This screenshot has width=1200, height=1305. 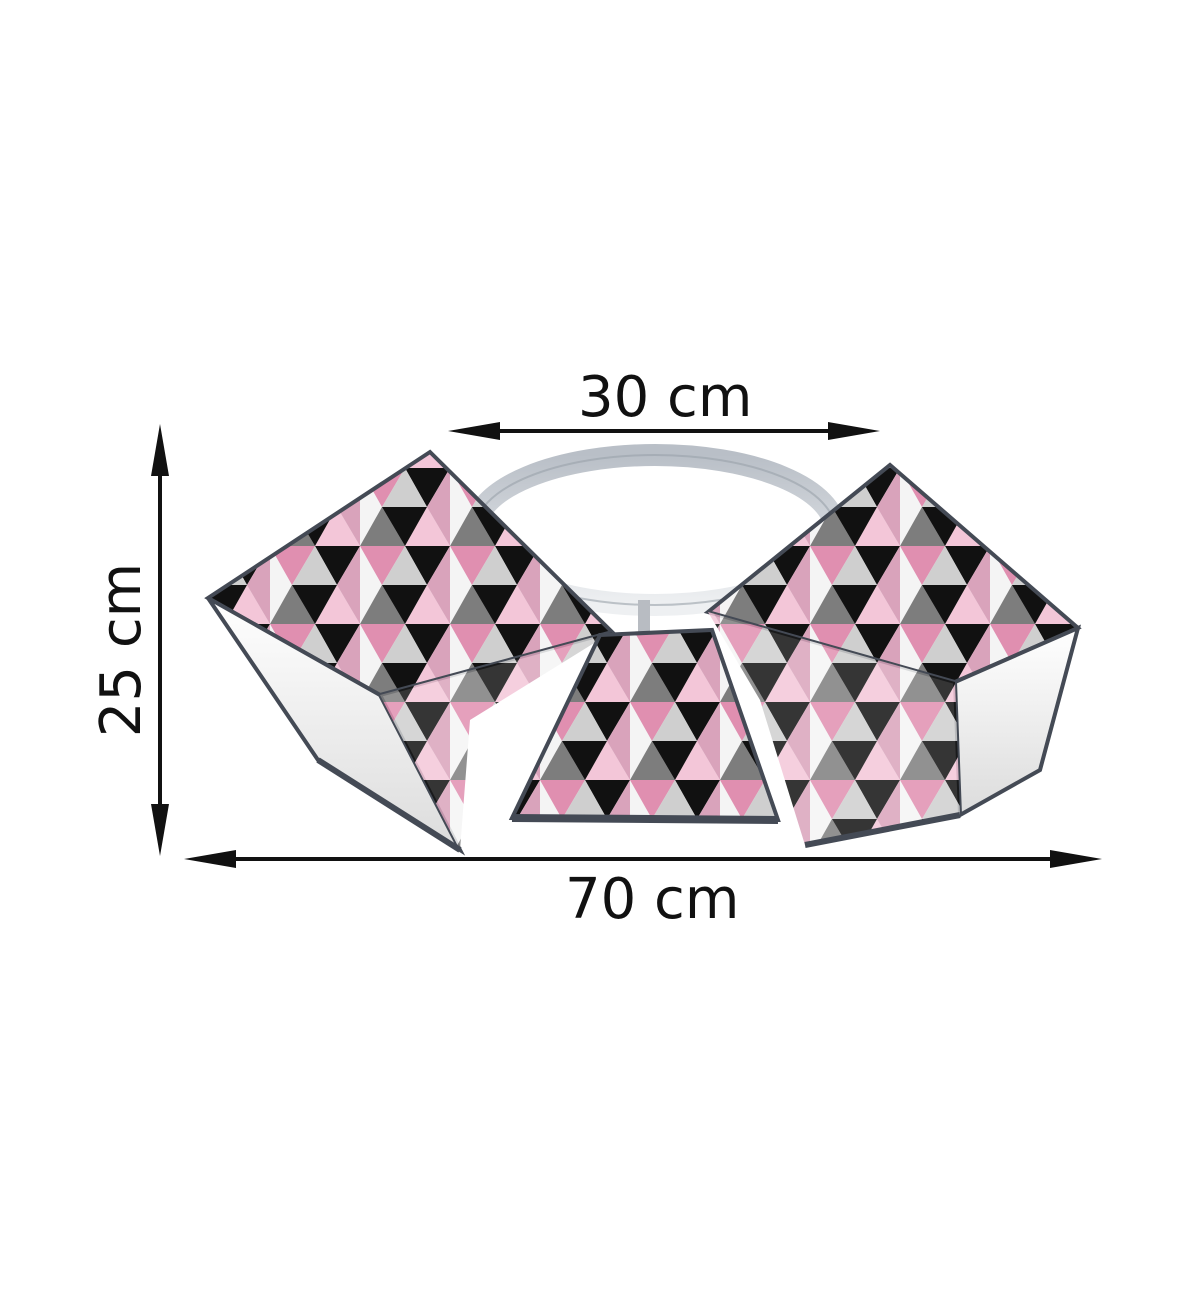 I want to click on center-rod, so click(x=644, y=618).